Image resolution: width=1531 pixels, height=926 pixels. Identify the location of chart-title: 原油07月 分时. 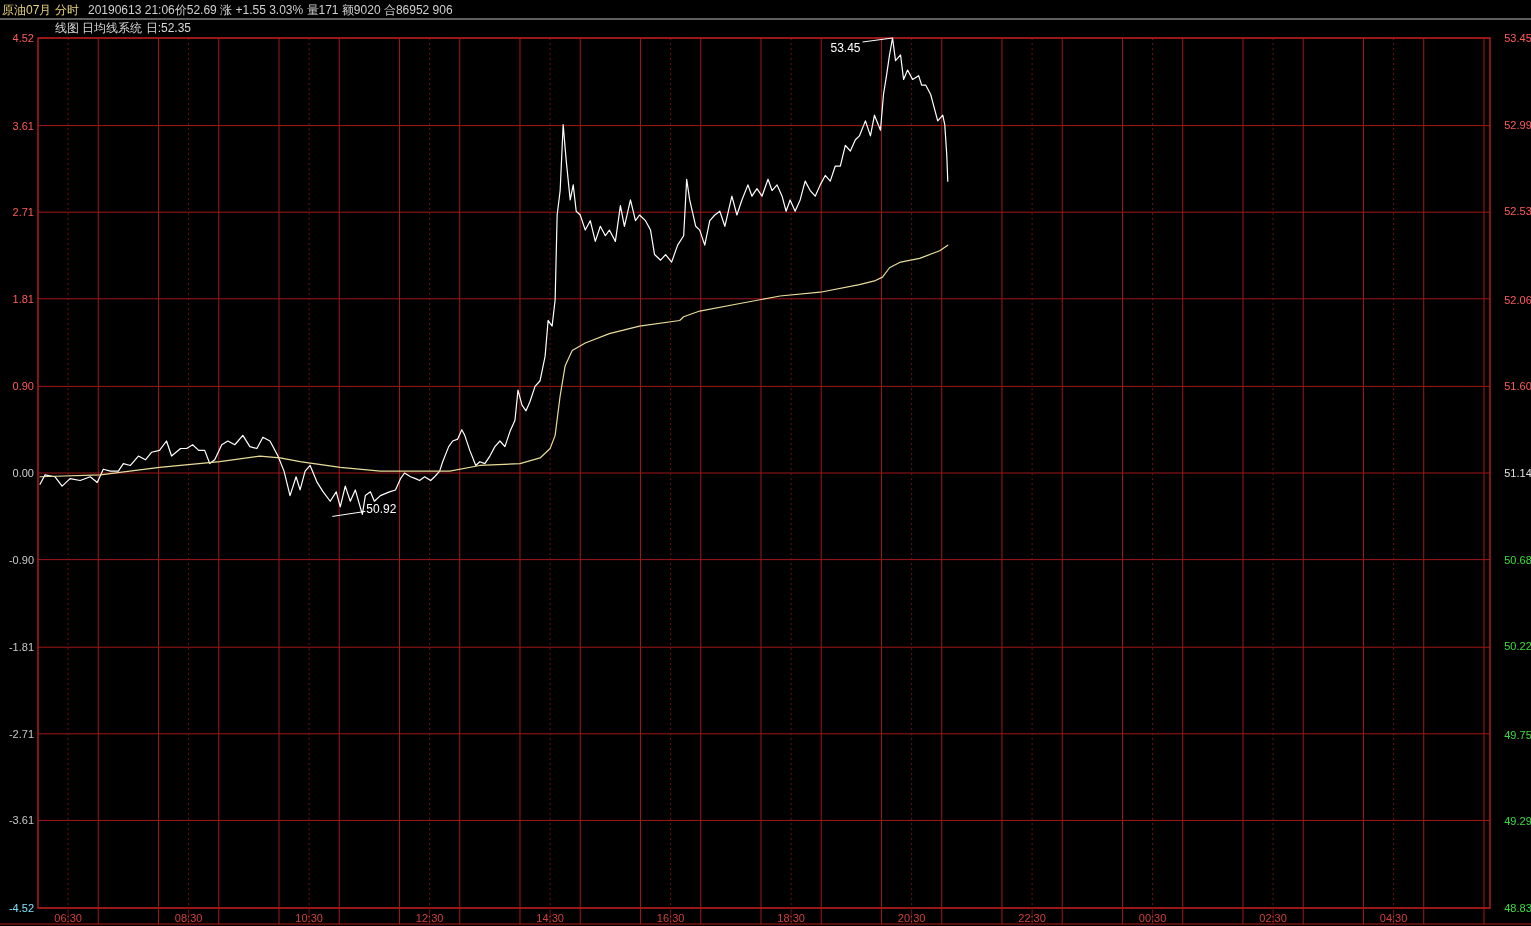
(40, 10).